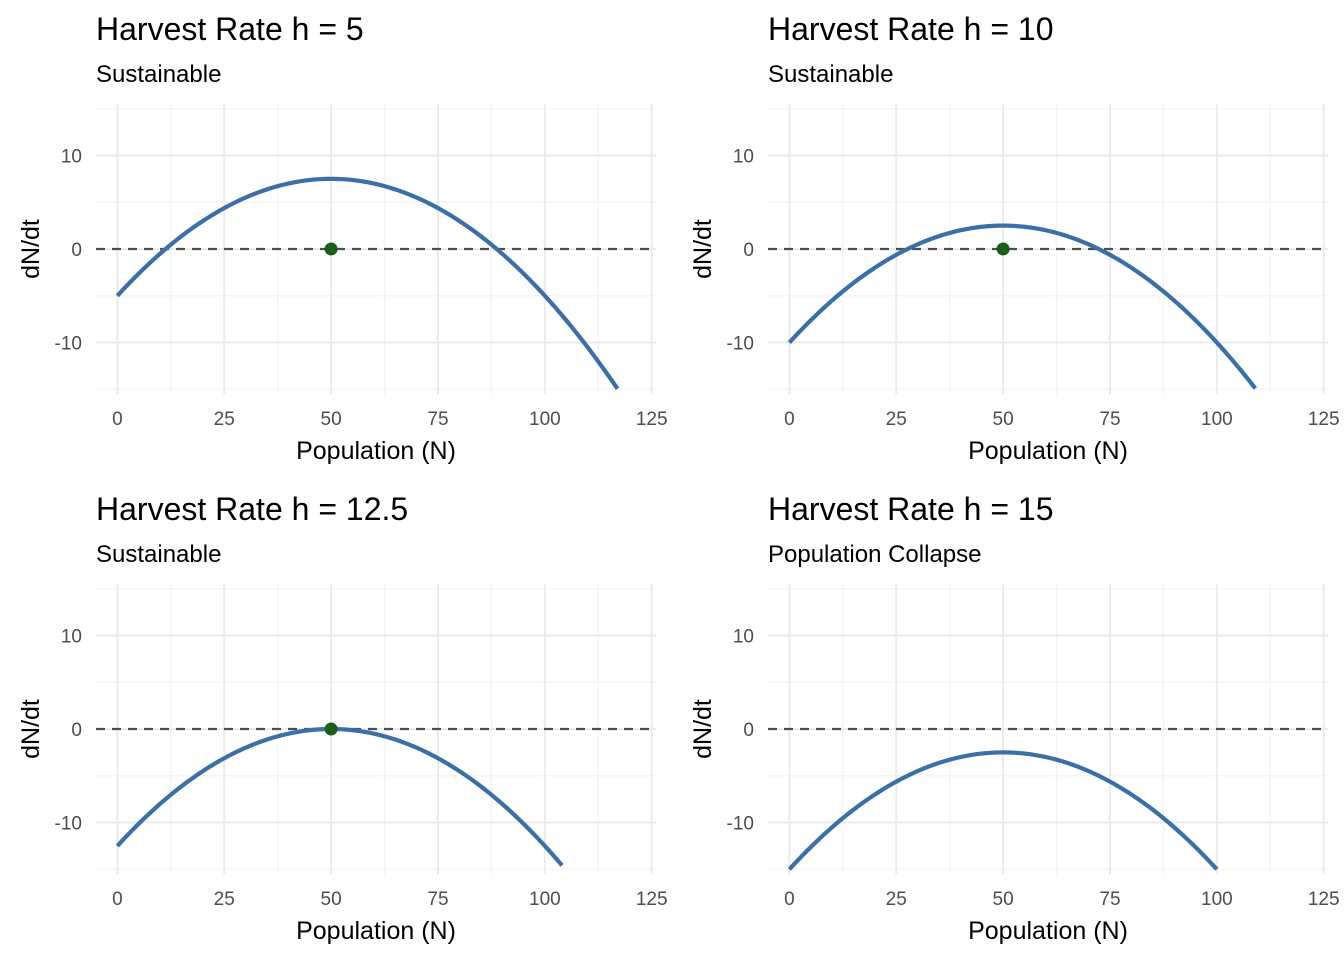 The width and height of the screenshot is (1344, 960). I want to click on panel-title: Harvest Rate h = 10, so click(910, 29).